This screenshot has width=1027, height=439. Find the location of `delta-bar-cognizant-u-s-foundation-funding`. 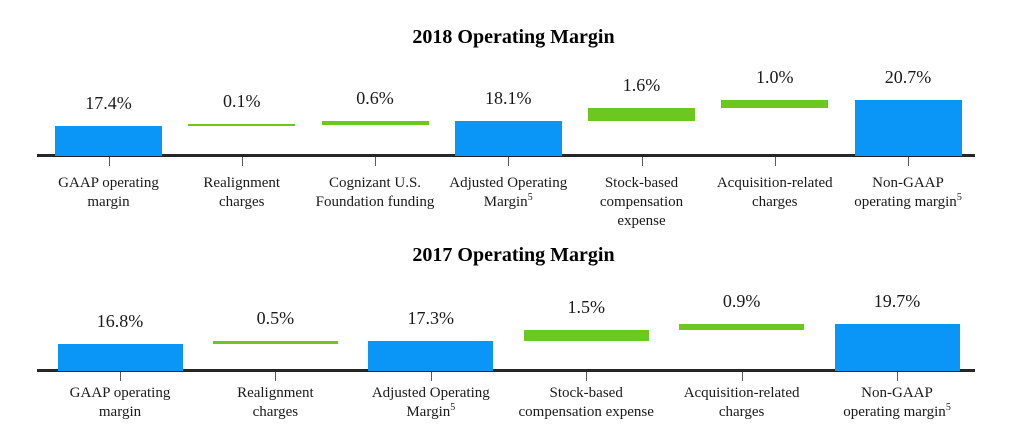

delta-bar-cognizant-u-s-foundation-funding is located at coordinates (375, 123).